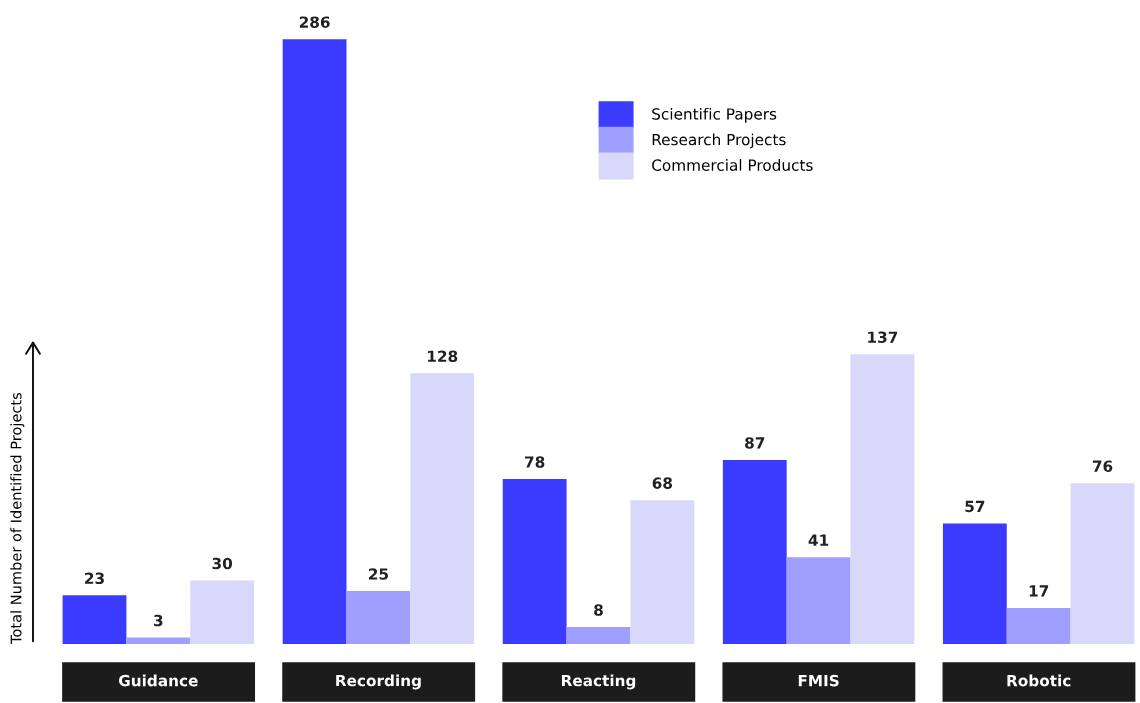 This screenshot has height=703, width=1140. Describe the element at coordinates (94, 578) in the screenshot. I see `data-label: 23` at that location.